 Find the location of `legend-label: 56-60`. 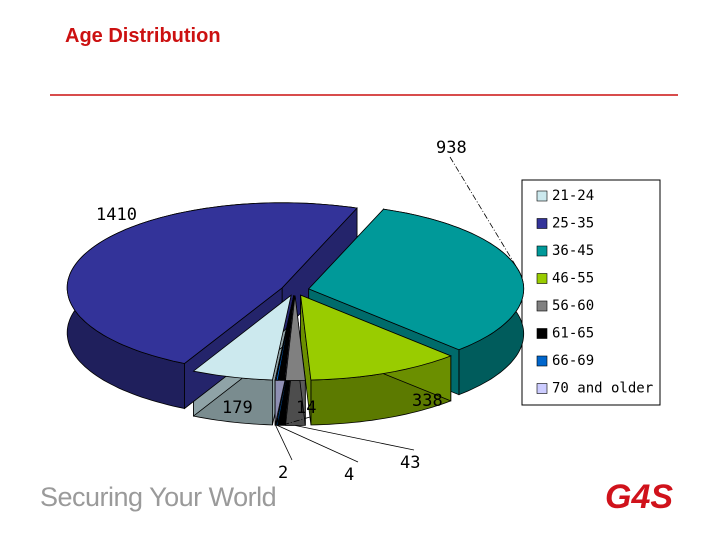

legend-label: 56-60 is located at coordinates (573, 306).